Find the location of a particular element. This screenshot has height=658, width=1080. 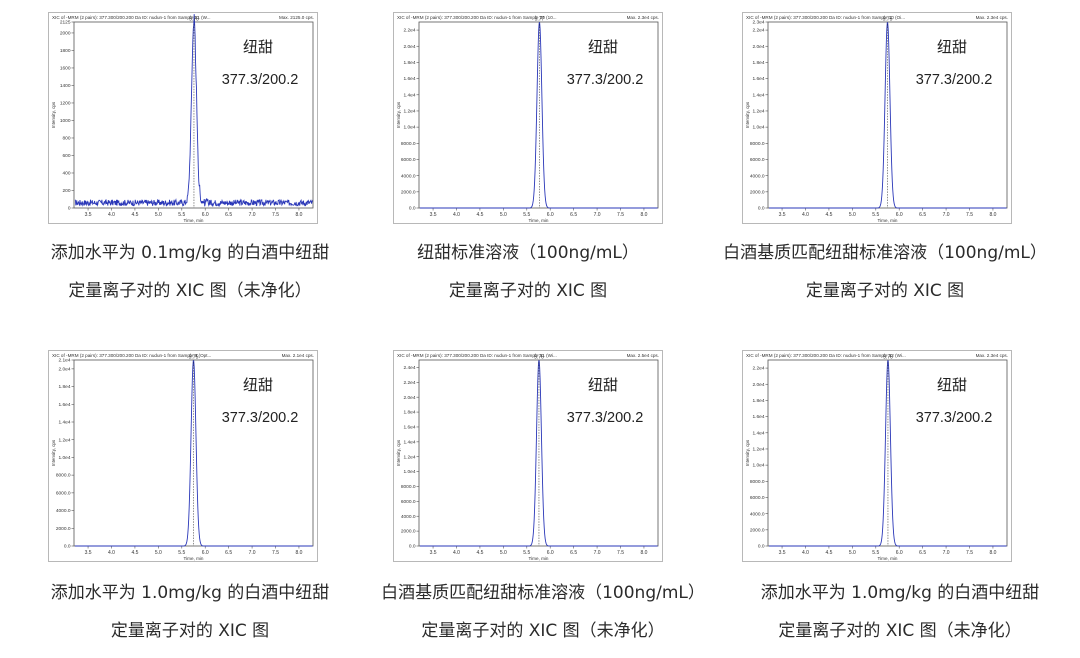

max-intensity-label: Max. 2.3e4 cps. is located at coordinates (992, 17).